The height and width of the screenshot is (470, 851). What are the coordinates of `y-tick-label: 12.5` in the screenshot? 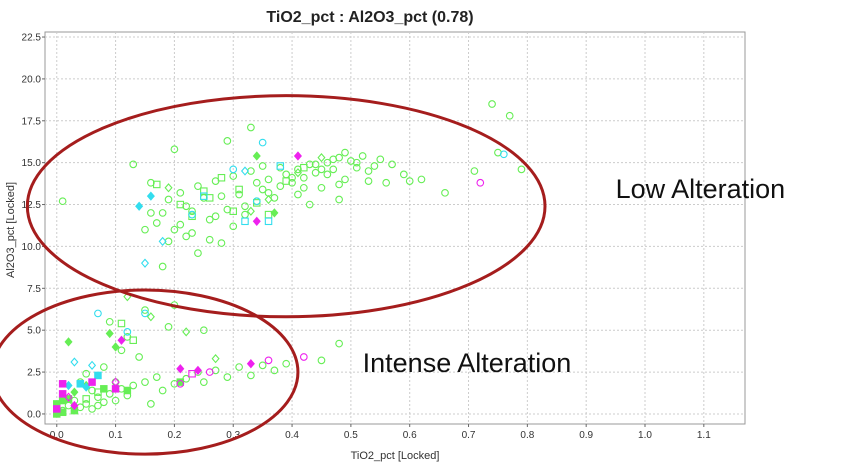 It's located at (32, 205).